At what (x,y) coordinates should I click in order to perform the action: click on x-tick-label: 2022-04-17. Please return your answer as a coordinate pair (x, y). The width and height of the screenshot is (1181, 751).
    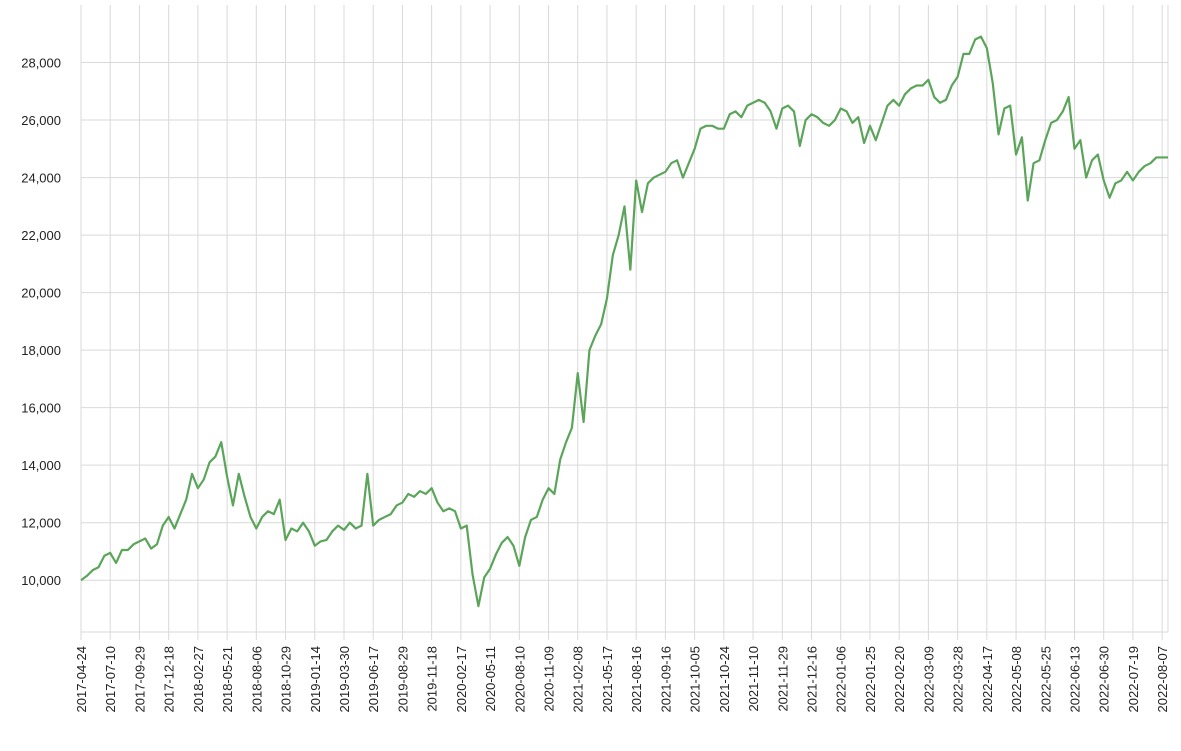
    Looking at the image, I should click on (987, 679).